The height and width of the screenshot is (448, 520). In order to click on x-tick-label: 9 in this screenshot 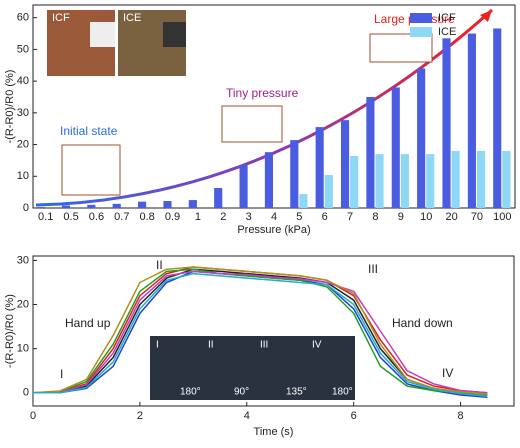, I will do `click(401, 217)`.